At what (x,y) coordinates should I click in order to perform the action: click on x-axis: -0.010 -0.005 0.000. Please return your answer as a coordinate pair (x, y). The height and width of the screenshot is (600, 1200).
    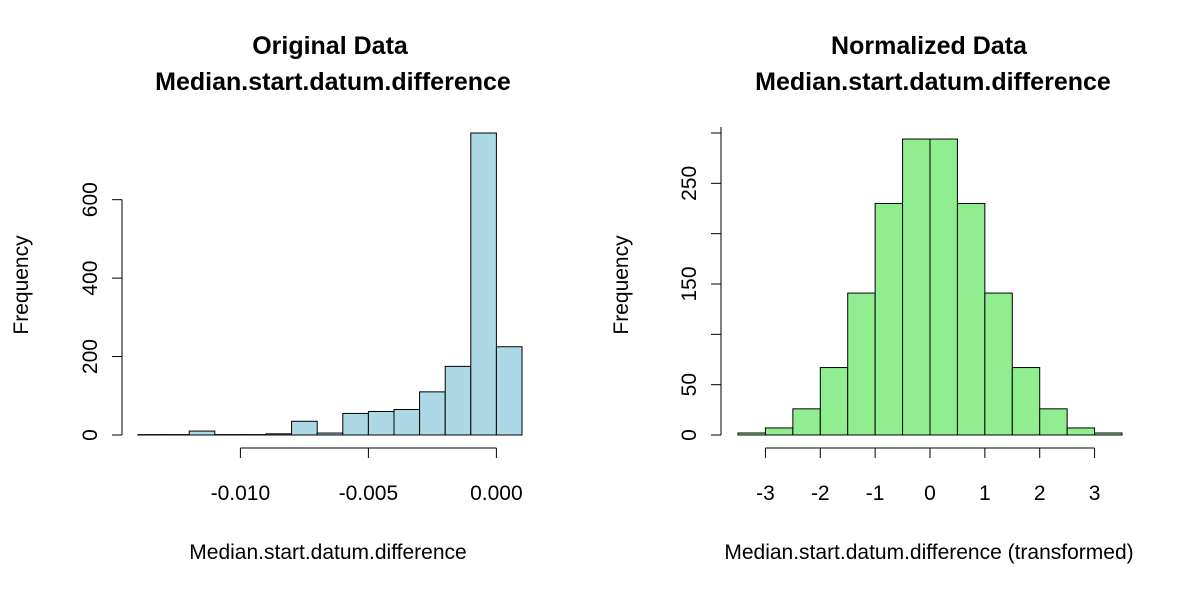
    Looking at the image, I should click on (367, 476).